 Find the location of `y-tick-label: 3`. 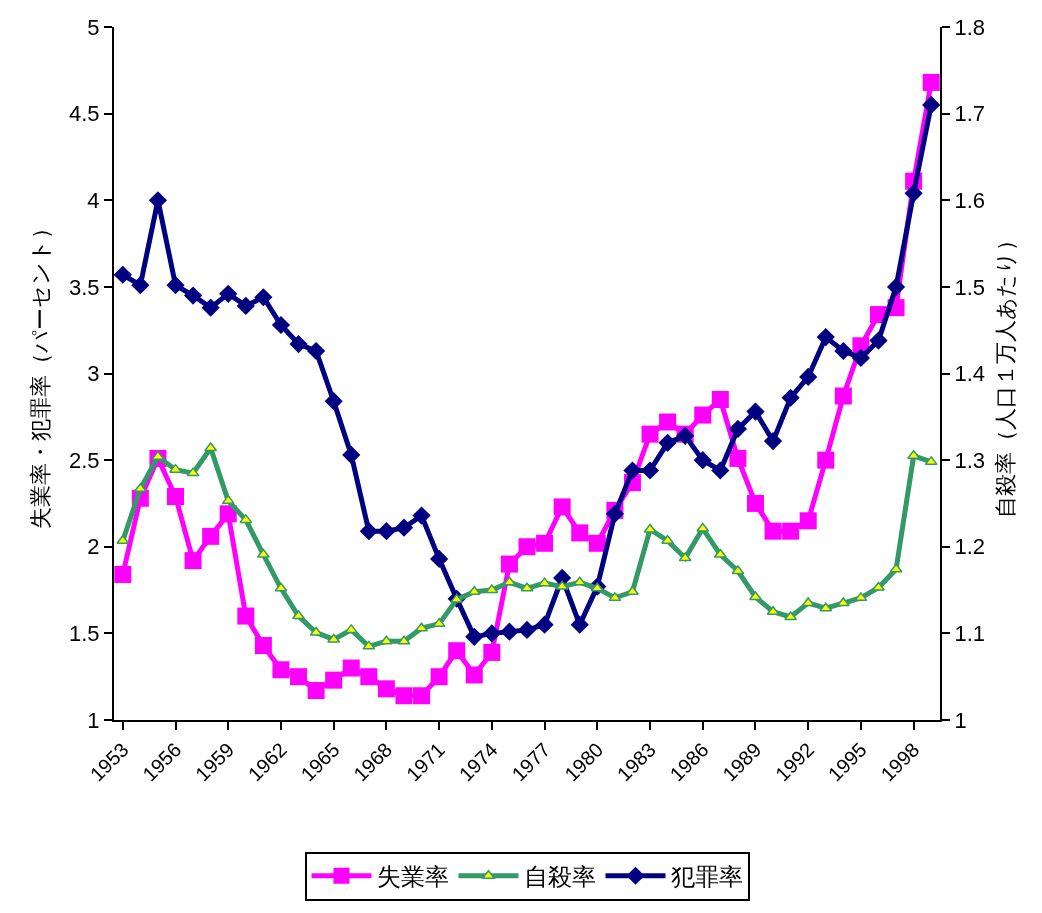

y-tick-label: 3 is located at coordinates (93, 374).